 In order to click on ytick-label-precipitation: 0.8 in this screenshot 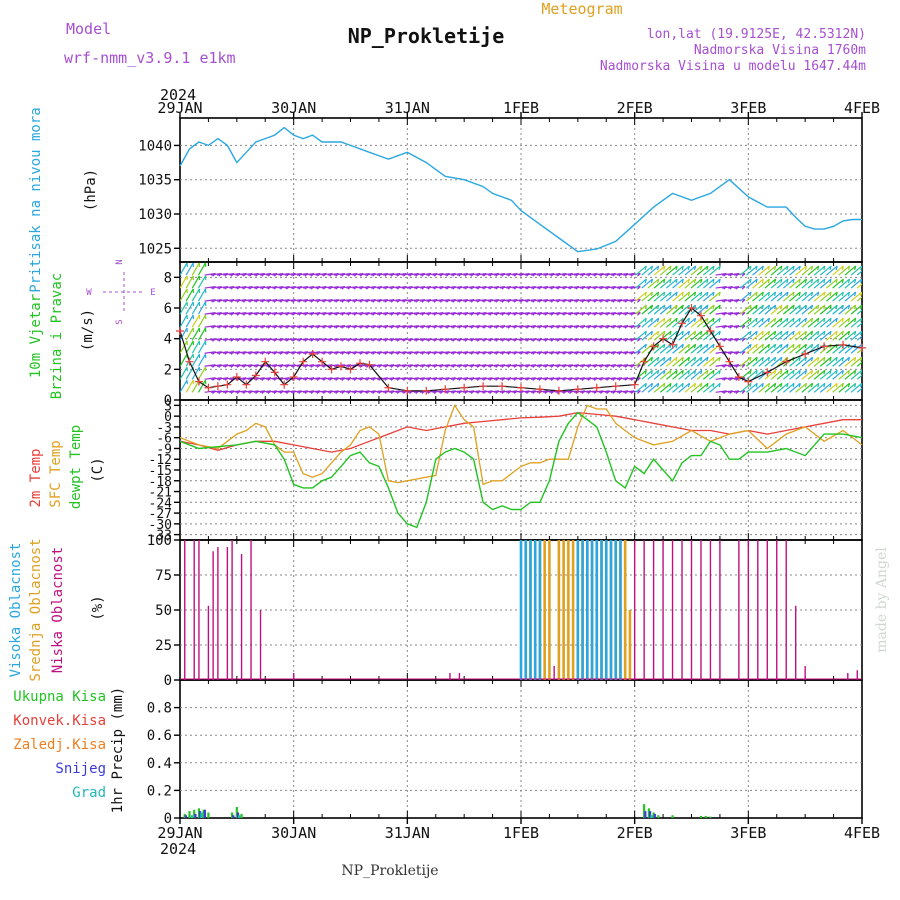, I will do `click(159, 709)`.